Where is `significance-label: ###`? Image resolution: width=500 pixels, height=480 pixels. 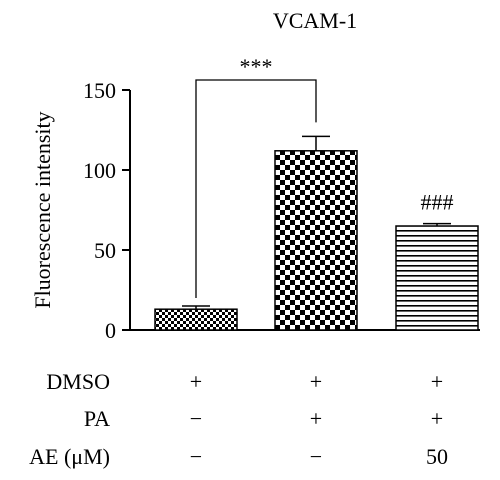 significance-label: ### is located at coordinates (437, 202).